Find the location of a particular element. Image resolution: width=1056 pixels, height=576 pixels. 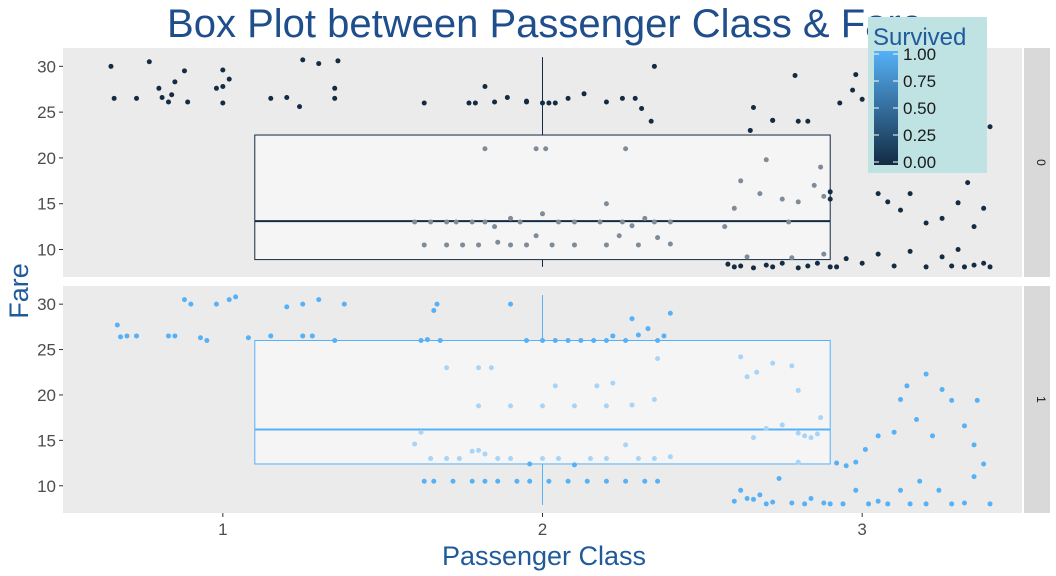

facet-strip-label: 1 is located at coordinates (1041, 399).